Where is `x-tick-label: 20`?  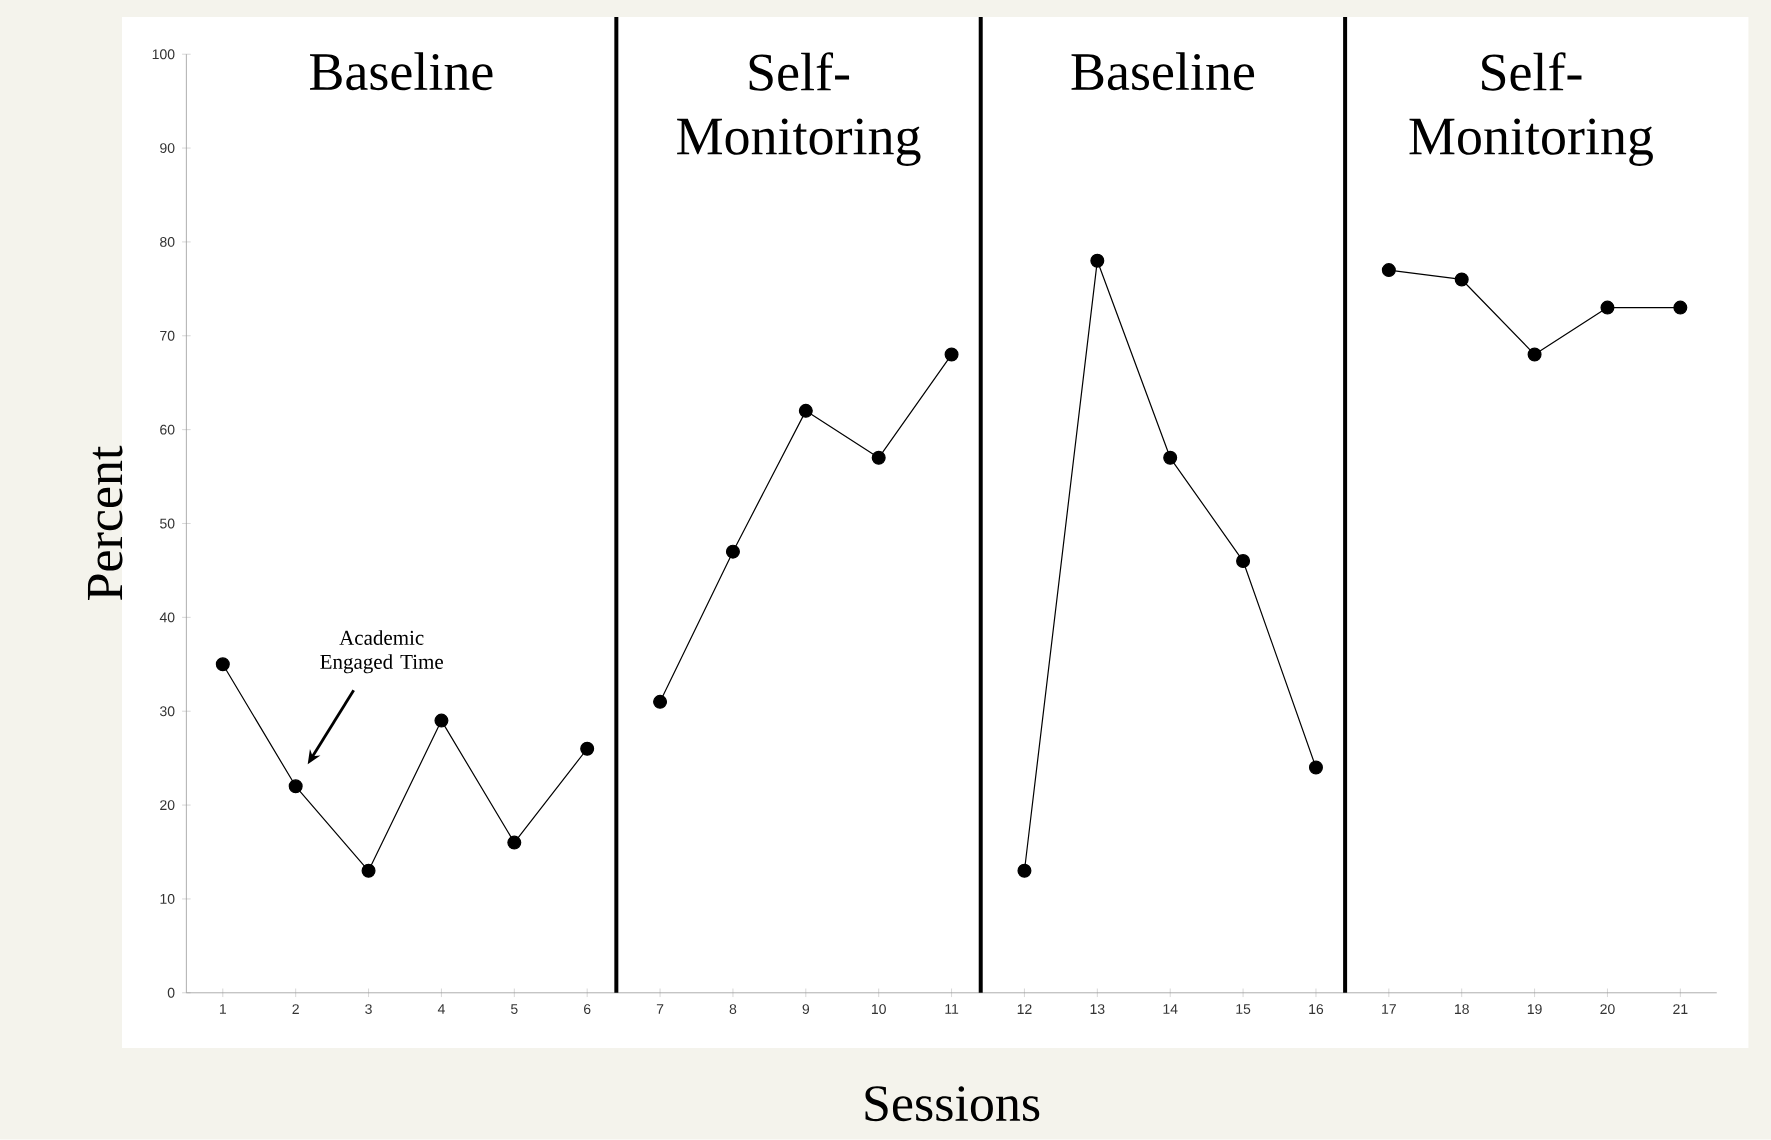 x-tick-label: 20 is located at coordinates (1607, 1009).